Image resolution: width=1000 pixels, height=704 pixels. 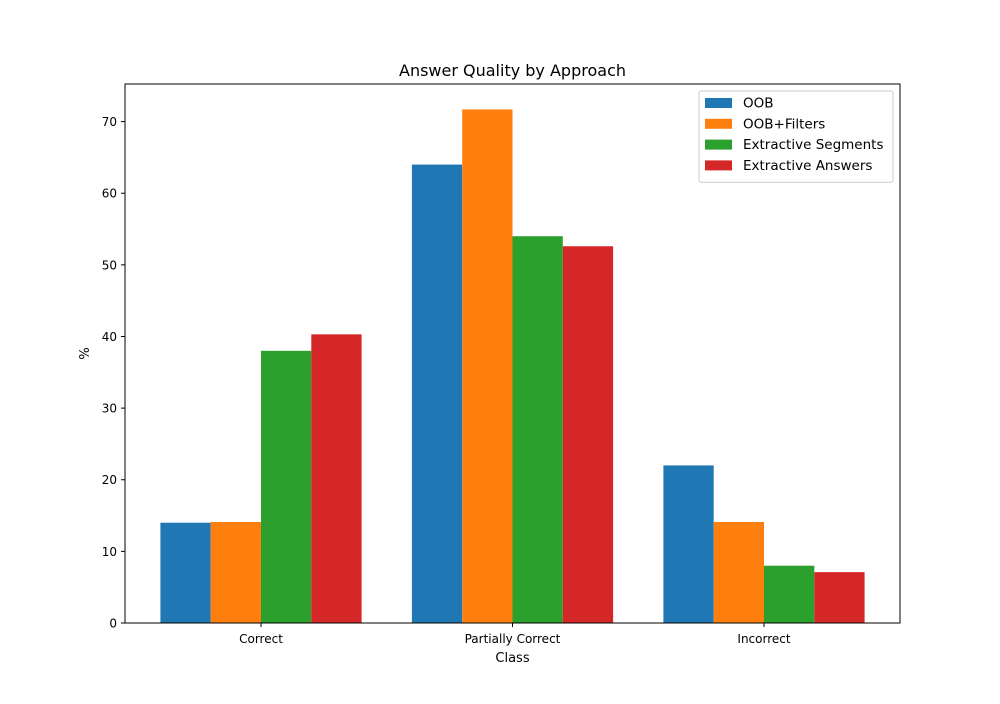 What do you see at coordinates (336, 478) in the screenshot?
I see `bar-extractive-answers-correct` at bounding box center [336, 478].